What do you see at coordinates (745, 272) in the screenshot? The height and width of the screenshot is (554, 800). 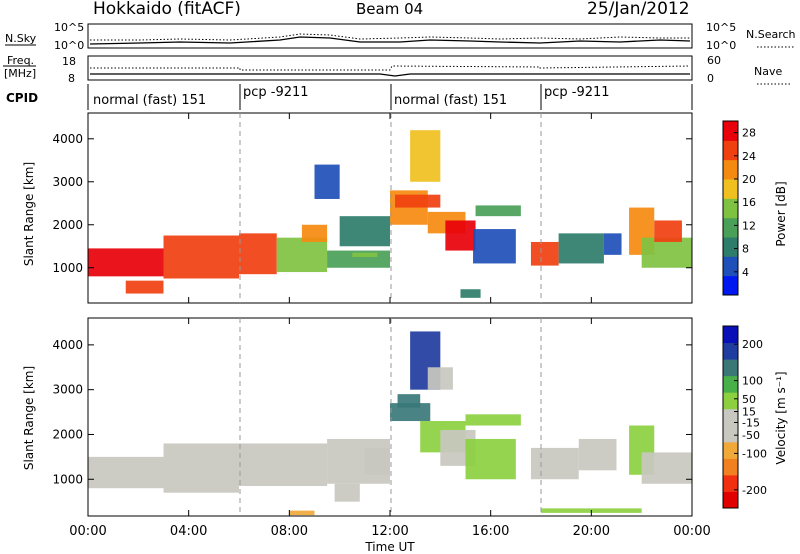 I see `power-colorbar-tick-label: 4` at bounding box center [745, 272].